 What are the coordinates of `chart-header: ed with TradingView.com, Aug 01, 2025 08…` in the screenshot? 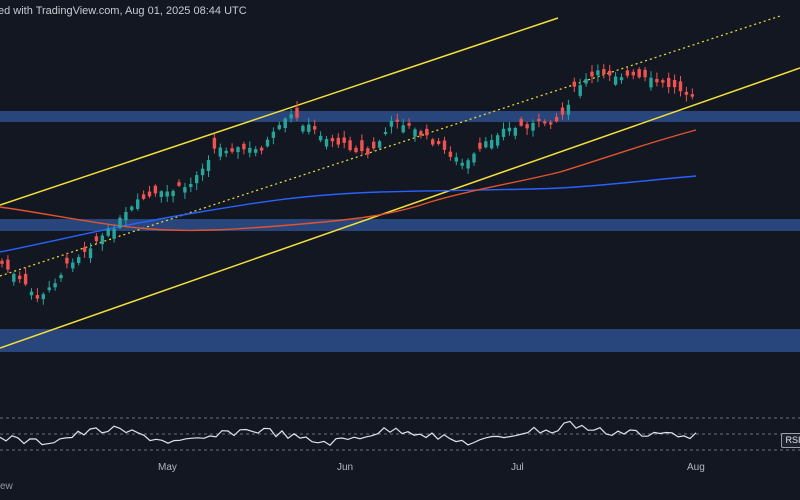 It's located at (400, 11).